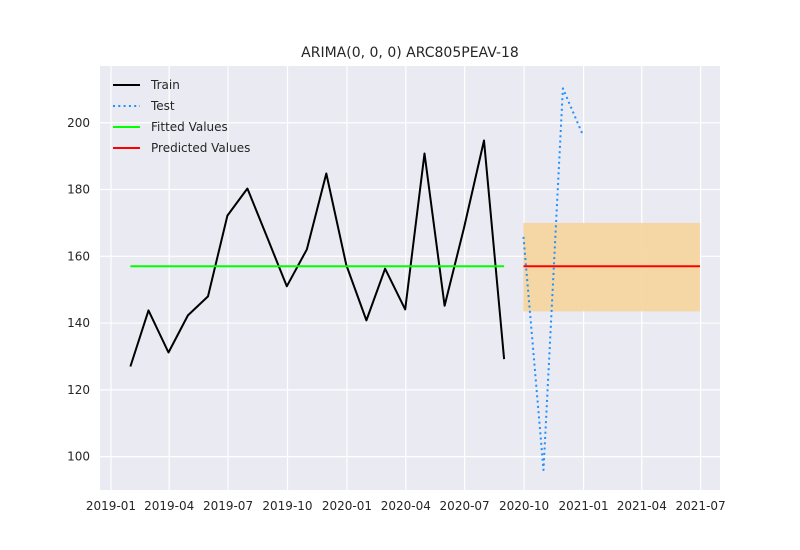  I want to click on x-tick-label: 2020-01, so click(347, 506).